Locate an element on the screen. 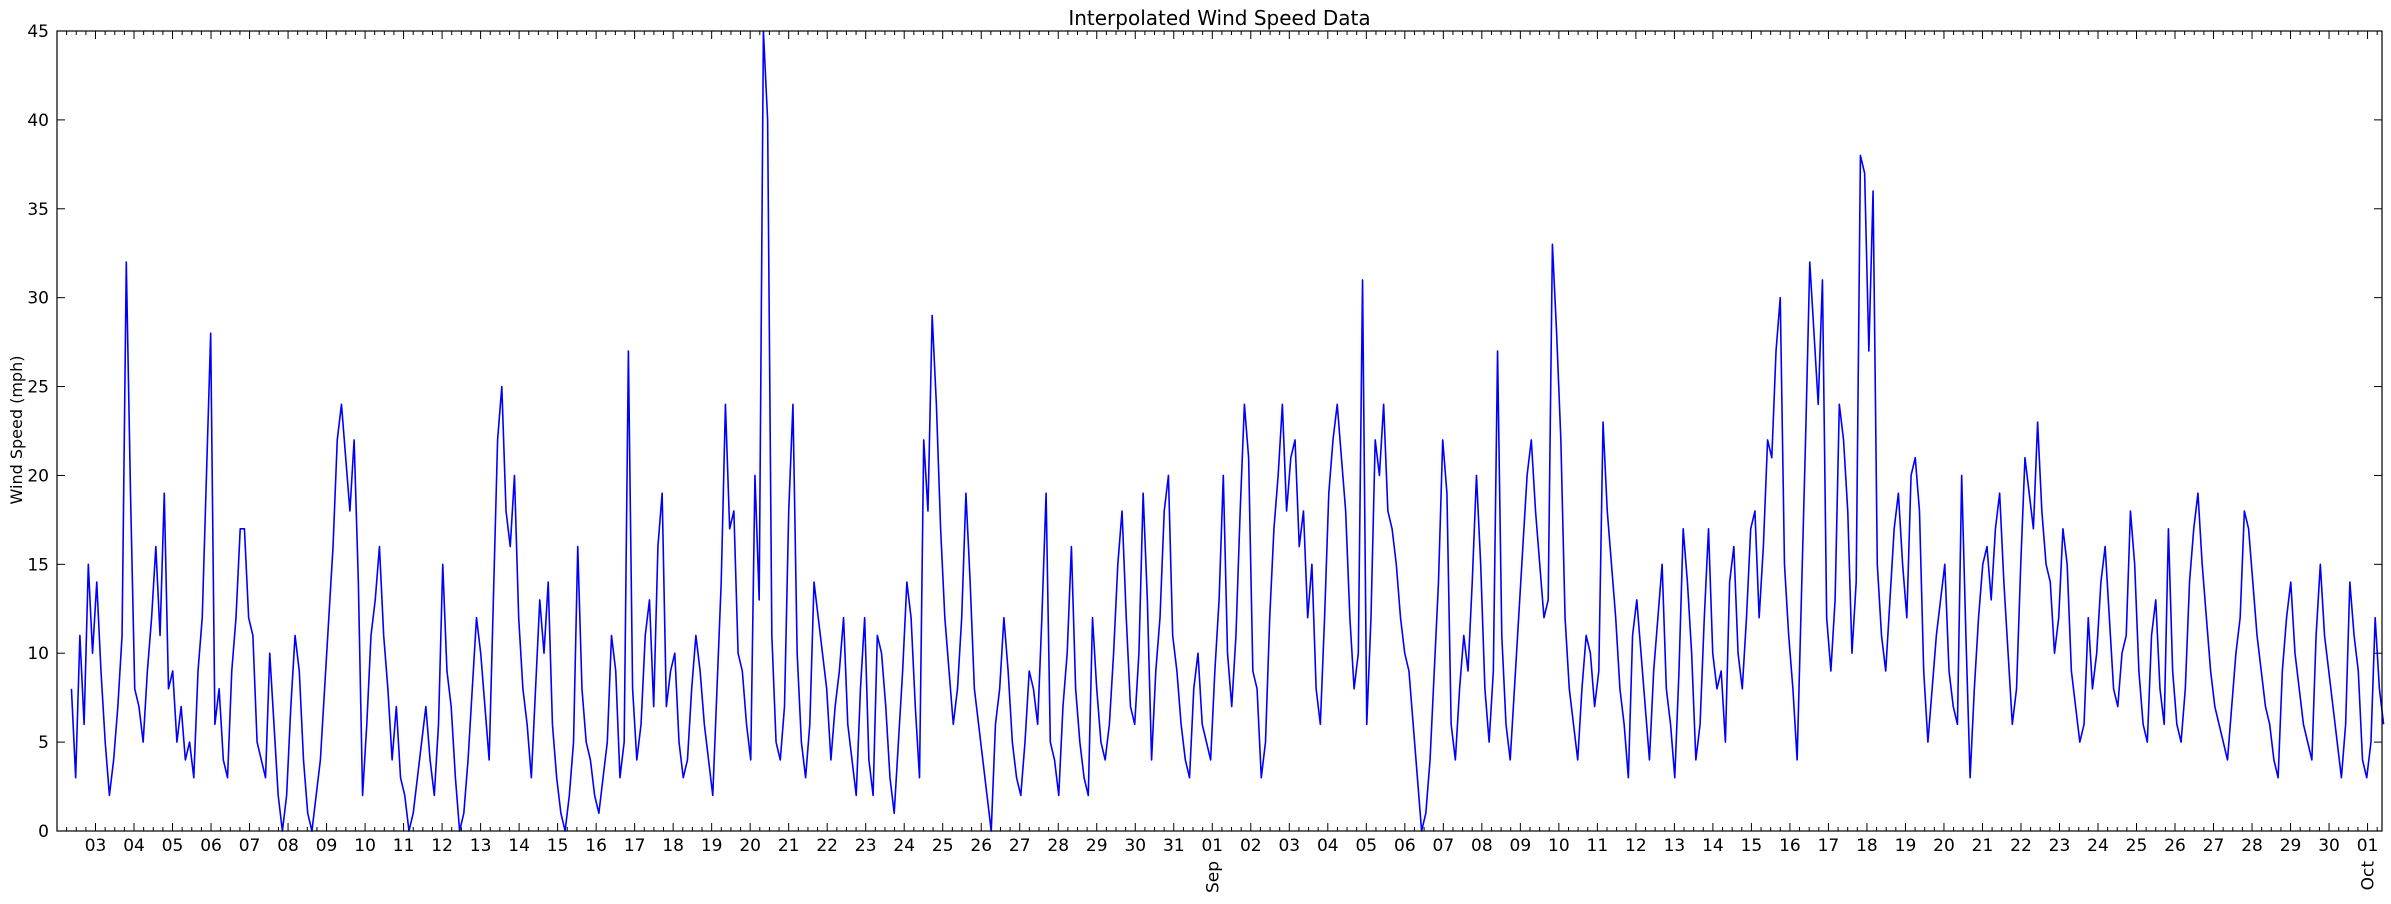 This screenshot has height=904, width=2391. y-tick-label: 35 is located at coordinates (38, 210).